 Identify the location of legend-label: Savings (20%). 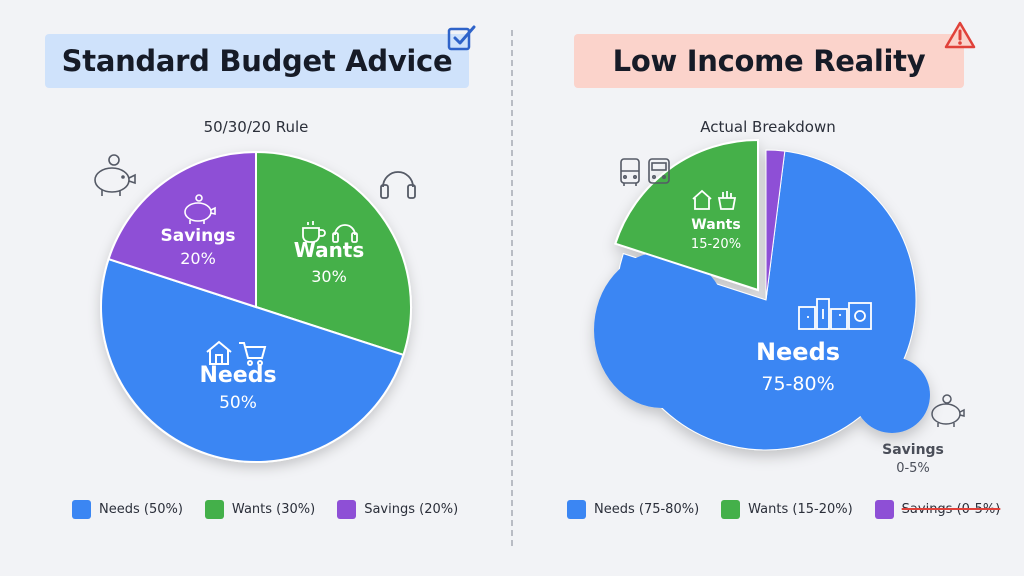
(411, 509).